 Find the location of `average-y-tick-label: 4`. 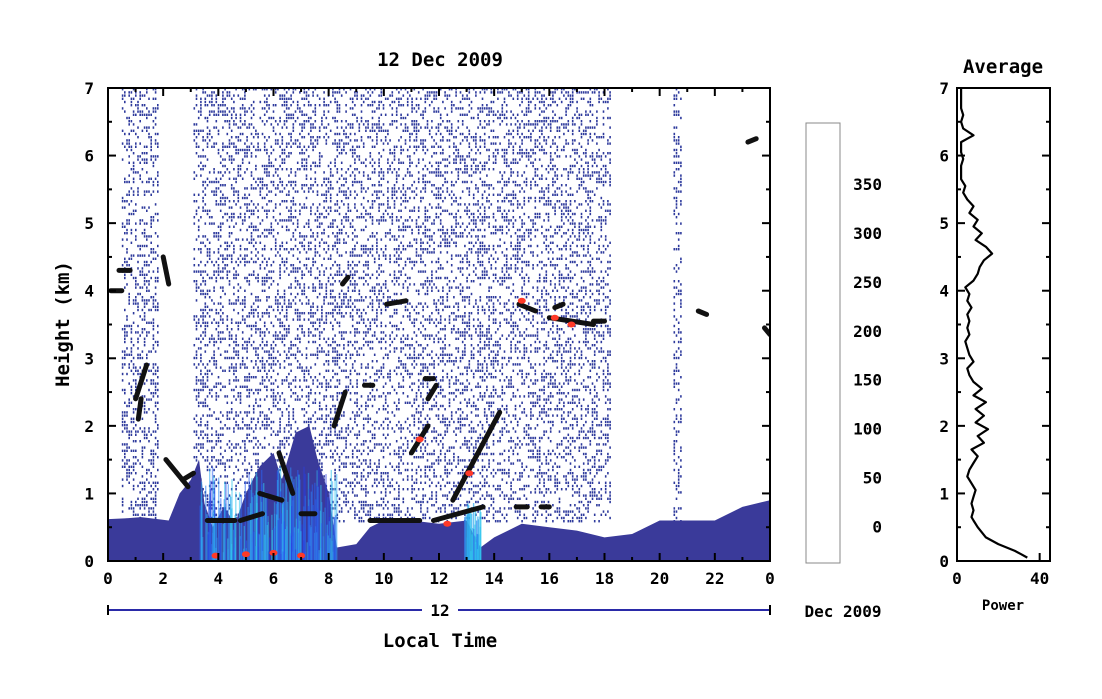

average-y-tick-label: 4 is located at coordinates (944, 291).